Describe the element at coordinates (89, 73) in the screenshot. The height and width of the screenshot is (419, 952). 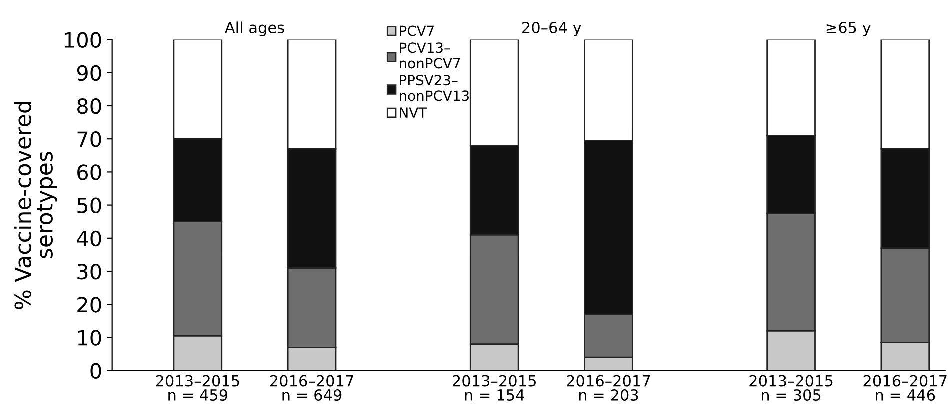
I see `y-tick-label: 90` at that location.